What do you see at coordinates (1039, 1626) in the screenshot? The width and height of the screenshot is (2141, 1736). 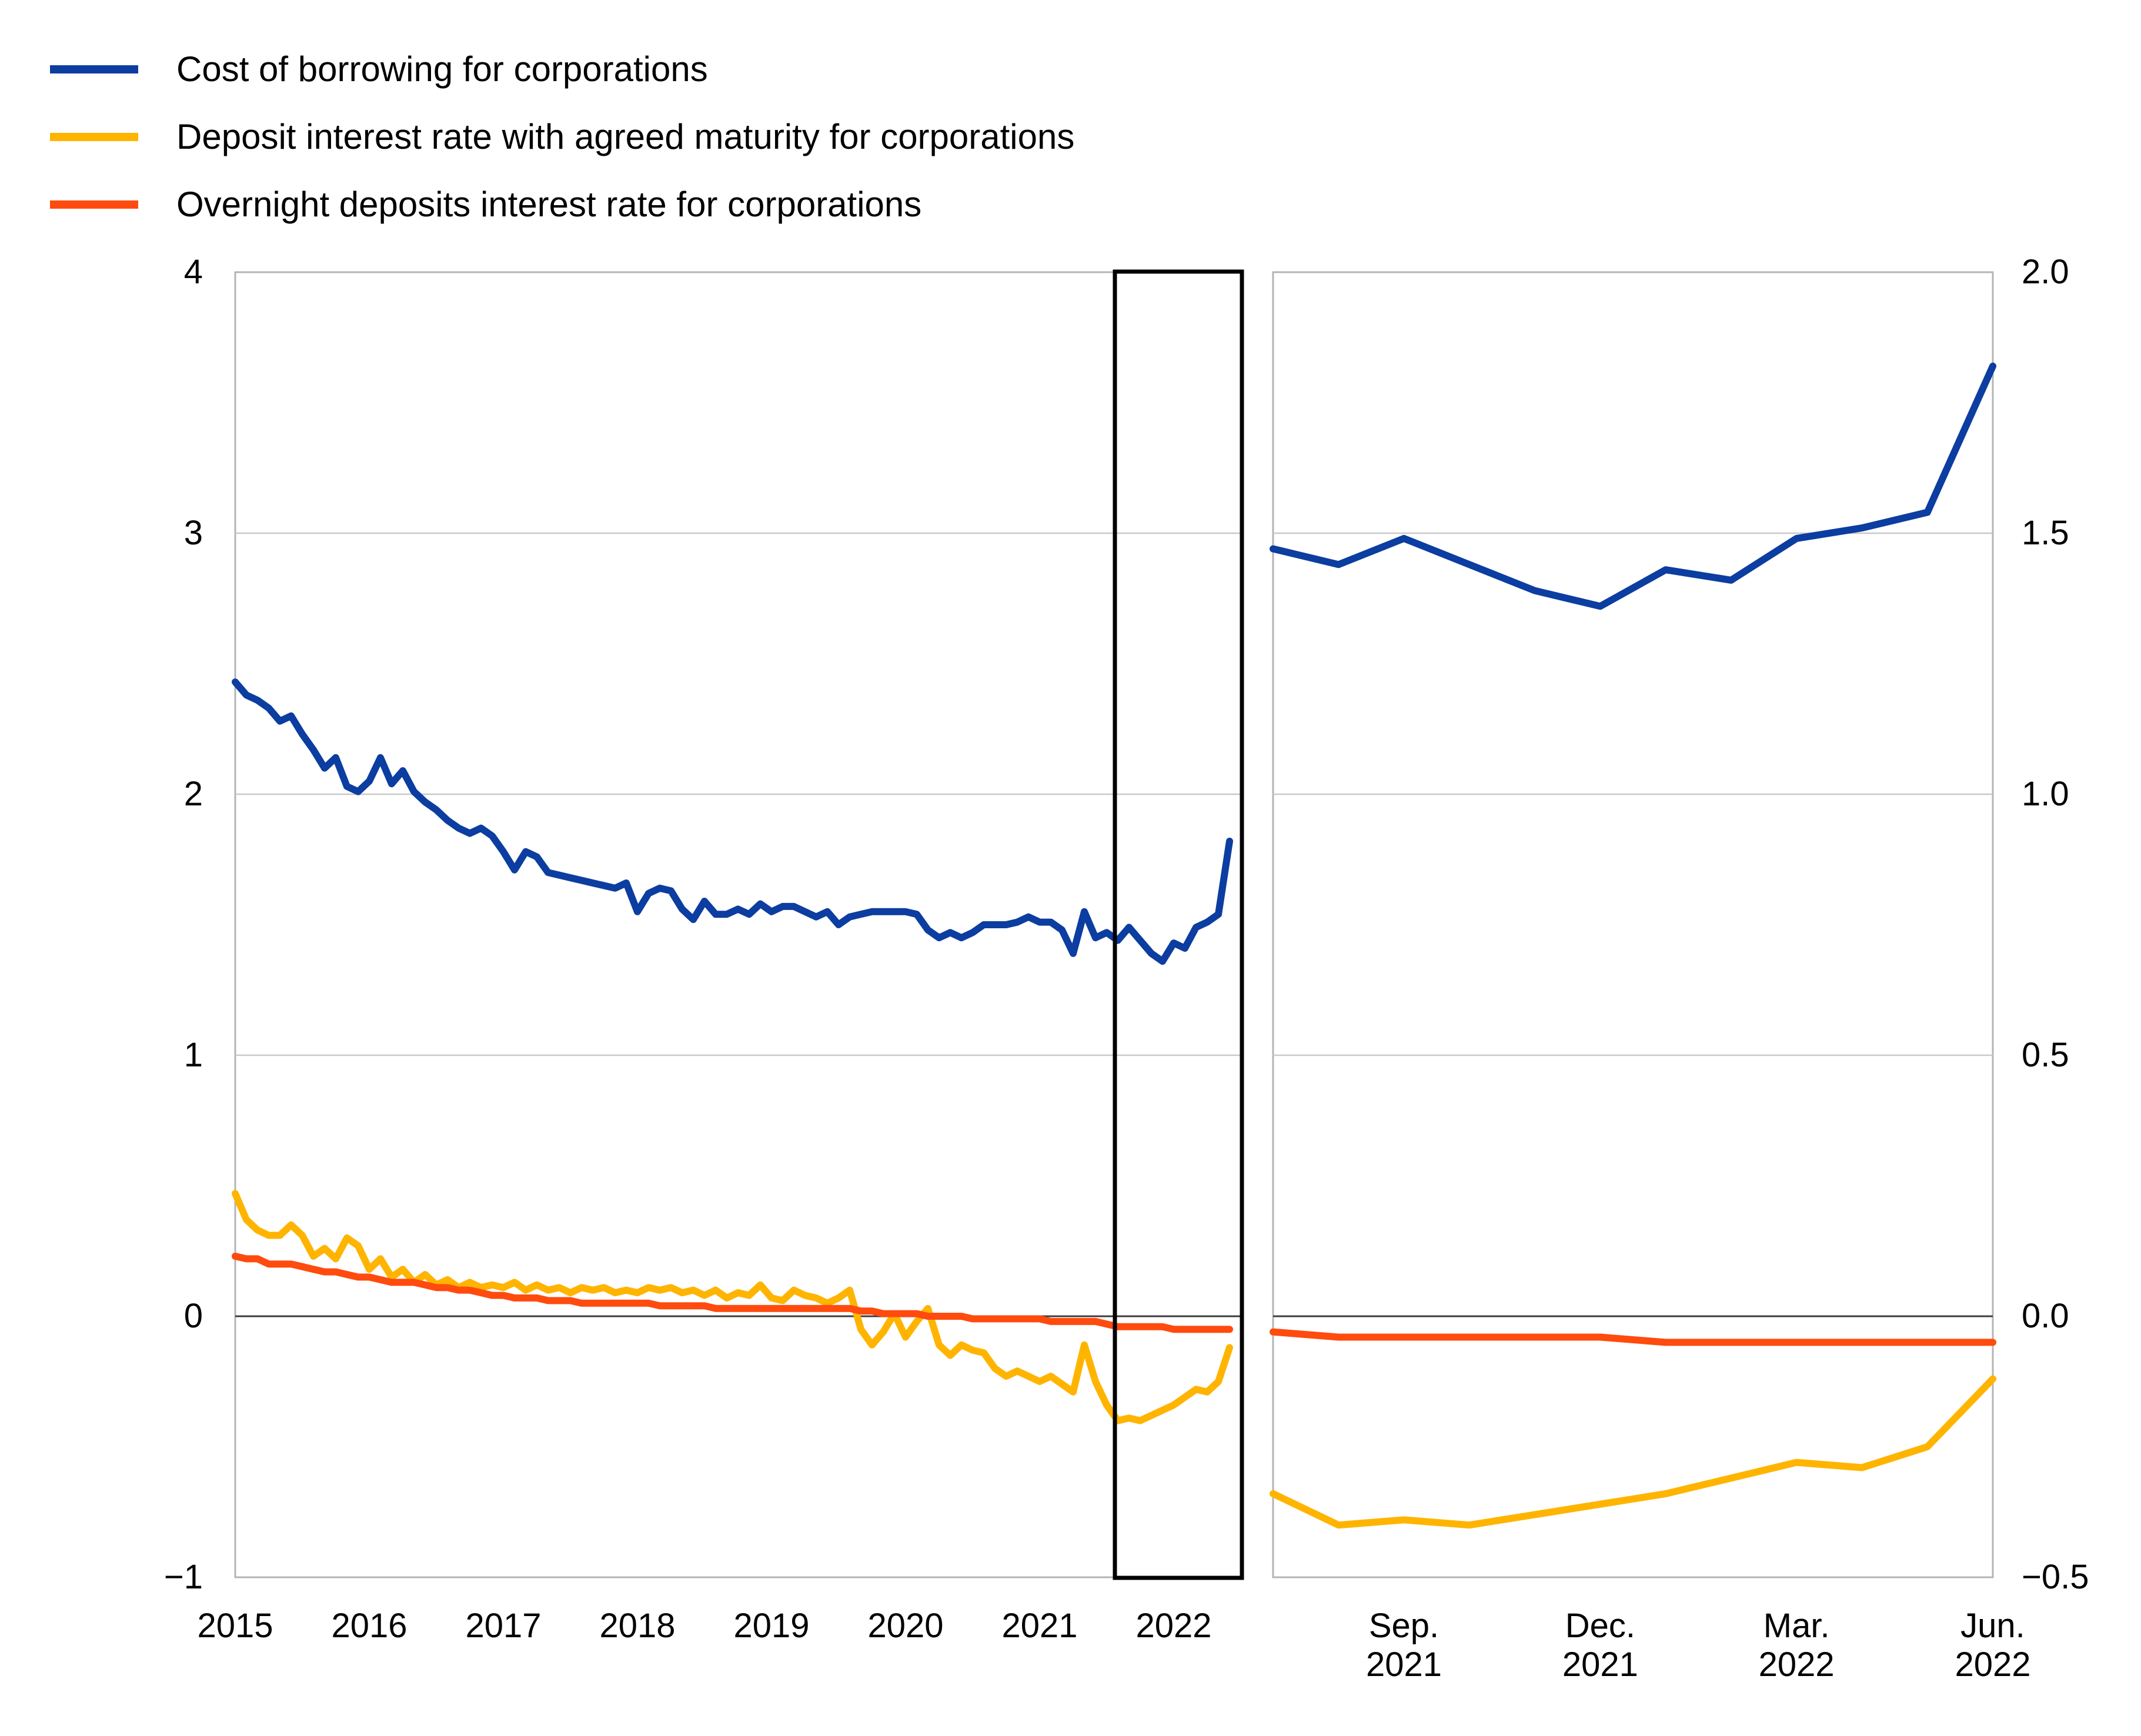 I see `main-x-tick-label: 2021` at bounding box center [1039, 1626].